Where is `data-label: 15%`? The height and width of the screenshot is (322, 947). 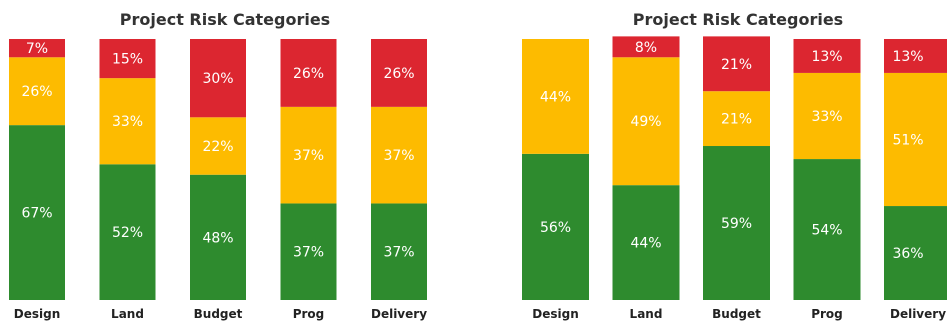
data-label: 15% is located at coordinates (127, 60).